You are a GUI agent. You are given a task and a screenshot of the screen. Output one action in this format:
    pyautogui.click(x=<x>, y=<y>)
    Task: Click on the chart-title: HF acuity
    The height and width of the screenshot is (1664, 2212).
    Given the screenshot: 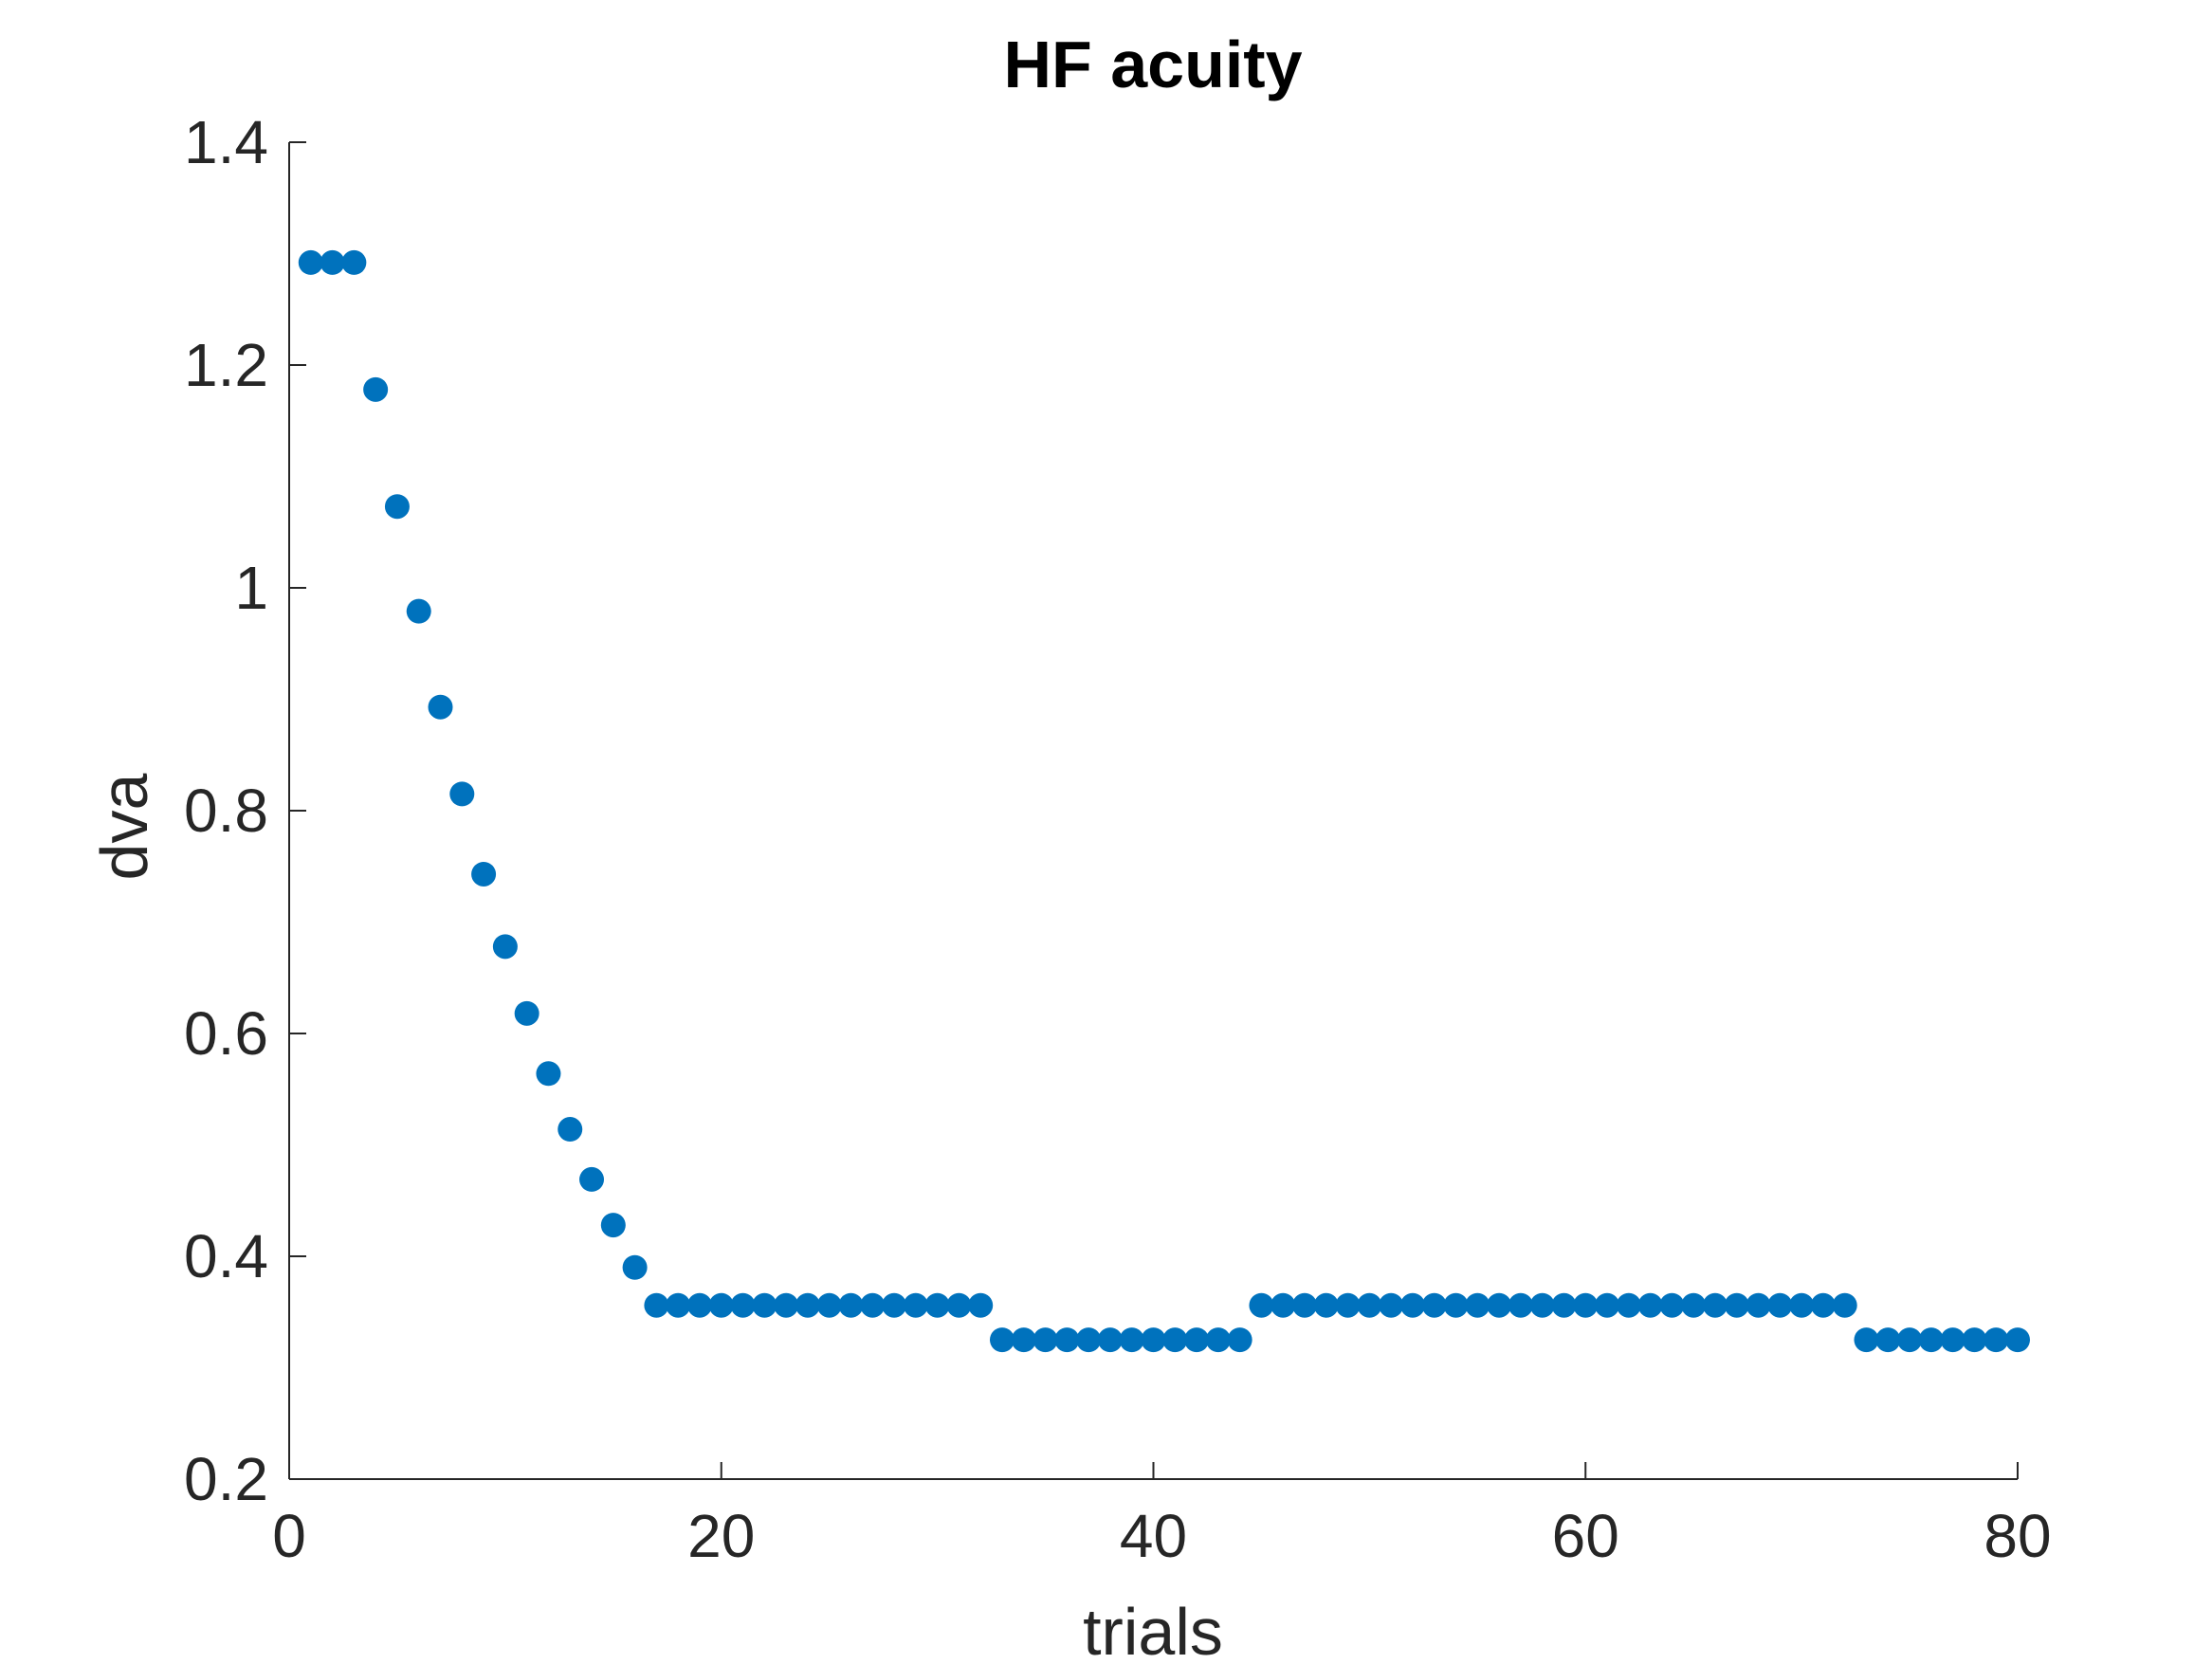 What is the action you would take?
    pyautogui.click(x=1152, y=64)
    